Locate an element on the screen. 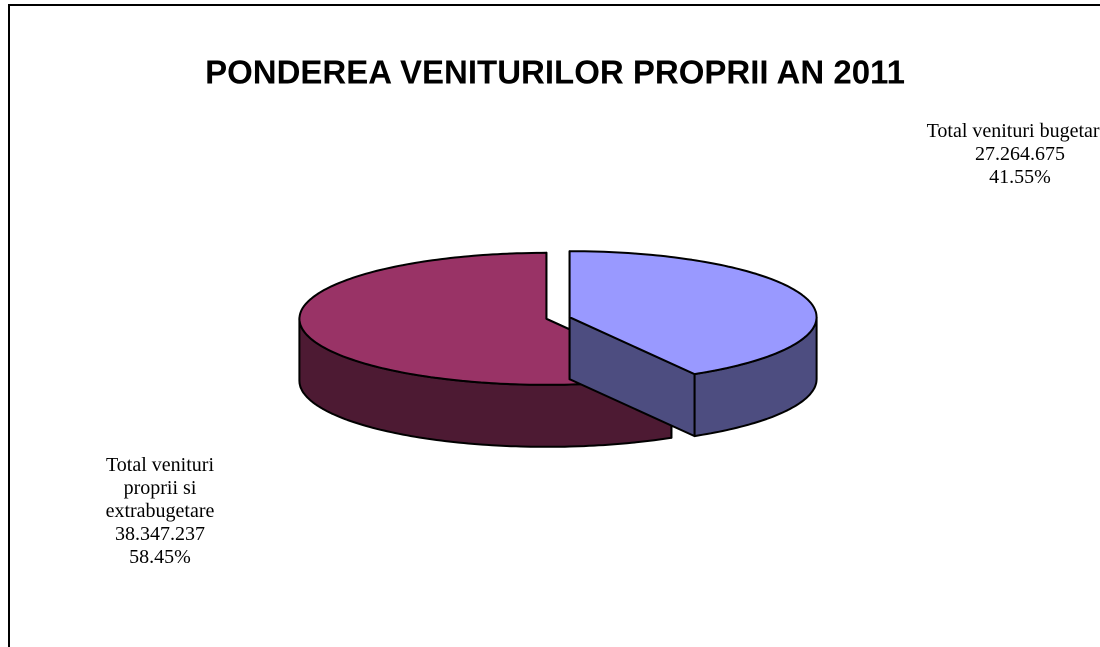 The height and width of the screenshot is (647, 1100). slice is located at coordinates (693, 313).